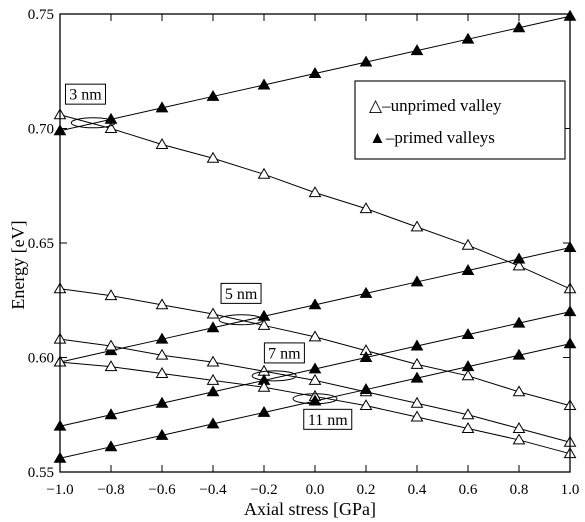 The height and width of the screenshot is (522, 585). What do you see at coordinates (284, 353) in the screenshot?
I see `annotation-label-7nm: 7 nm` at bounding box center [284, 353].